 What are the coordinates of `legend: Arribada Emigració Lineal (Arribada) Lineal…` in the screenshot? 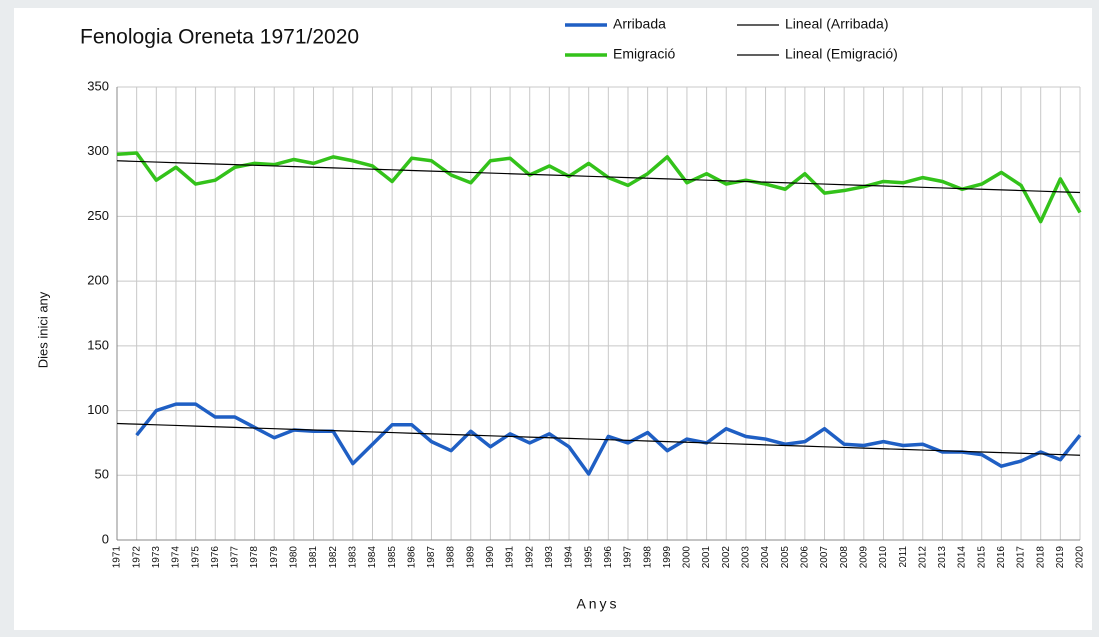 It's located at (731, 39).